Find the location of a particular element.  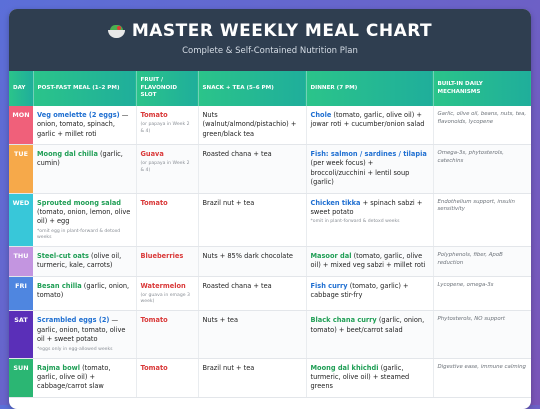

mechanisms-cell: Endothelium support, insulin sensitivity is located at coordinates (482, 220).